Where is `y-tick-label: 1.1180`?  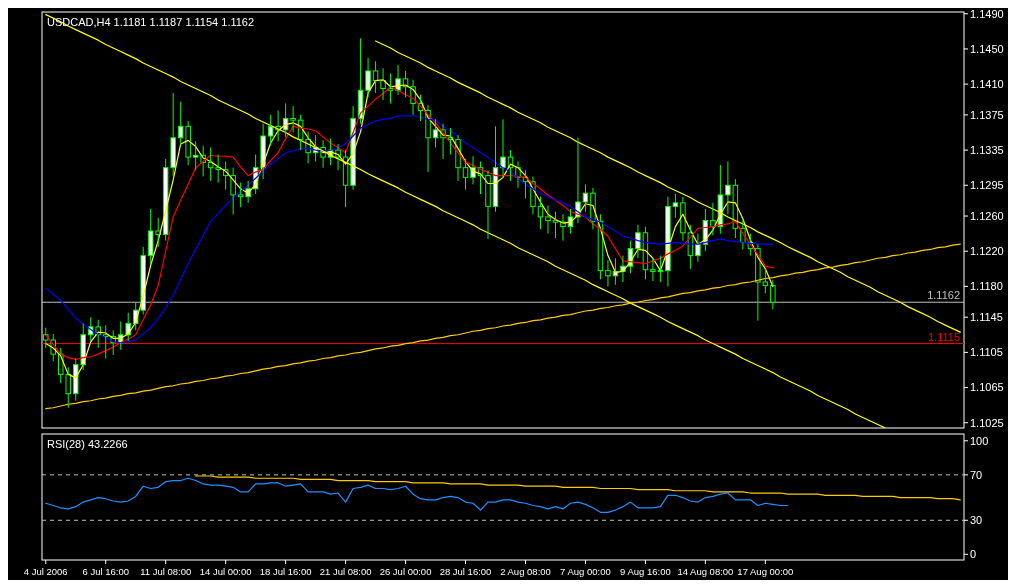 y-tick-label: 1.1180 is located at coordinates (986, 286).